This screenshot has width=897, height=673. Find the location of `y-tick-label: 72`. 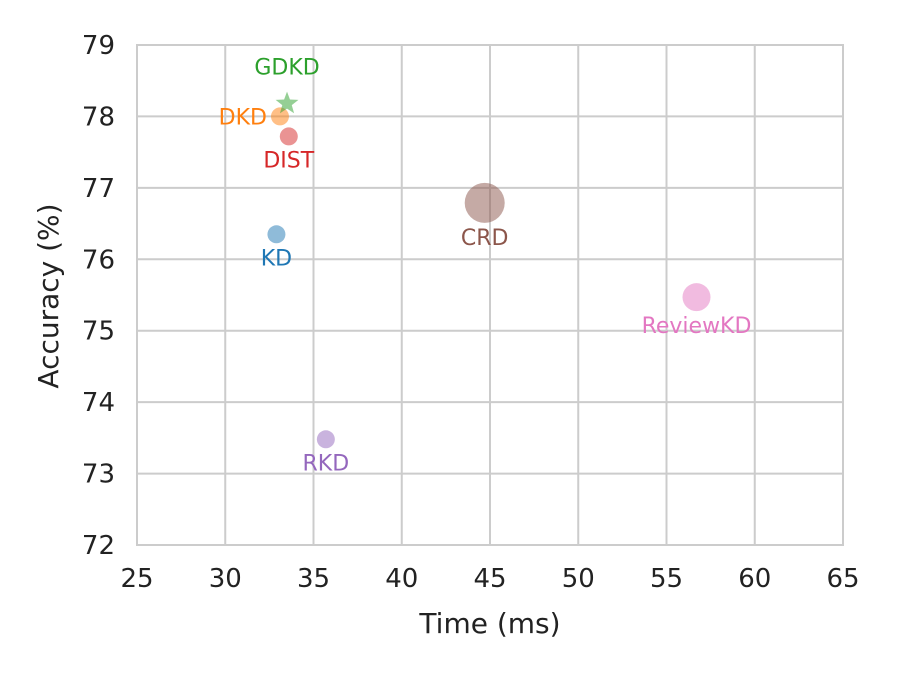

y-tick-label: 72 is located at coordinates (98, 546).